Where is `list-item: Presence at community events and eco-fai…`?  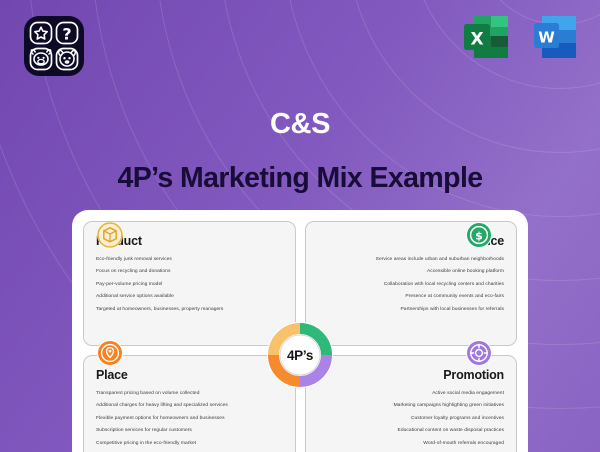
list-item: Presence at community events and eco-fai… is located at coordinates (454, 297).